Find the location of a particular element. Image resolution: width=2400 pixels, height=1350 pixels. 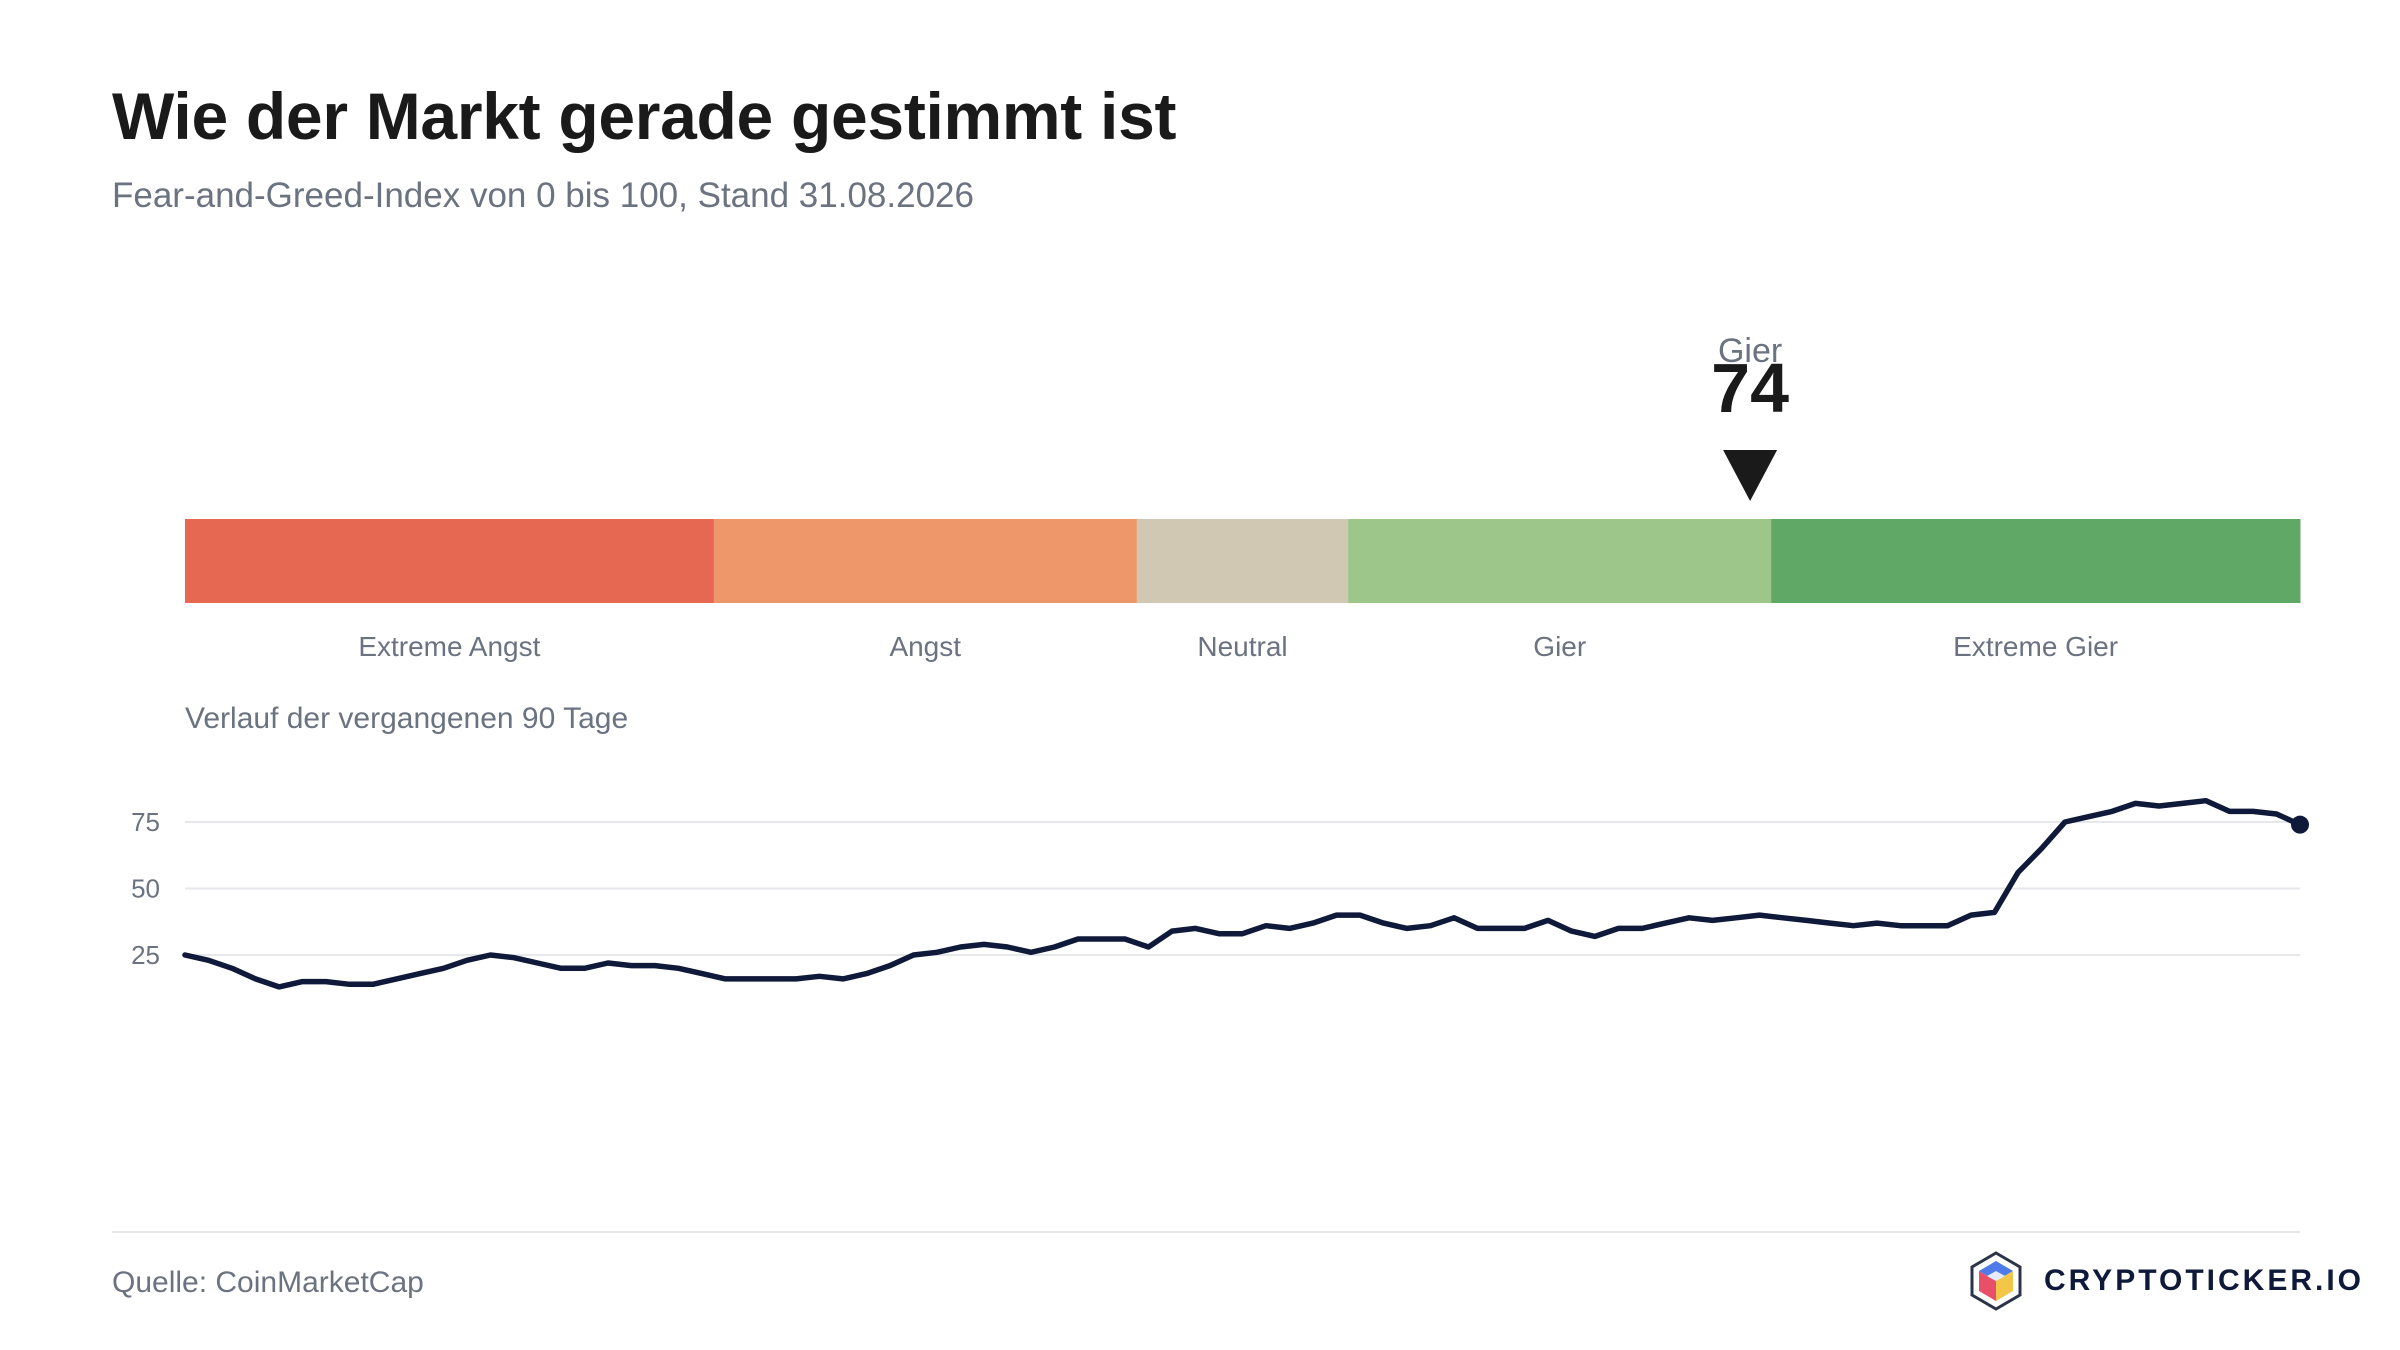

gauge-segment-label: Angst is located at coordinates (925, 646).